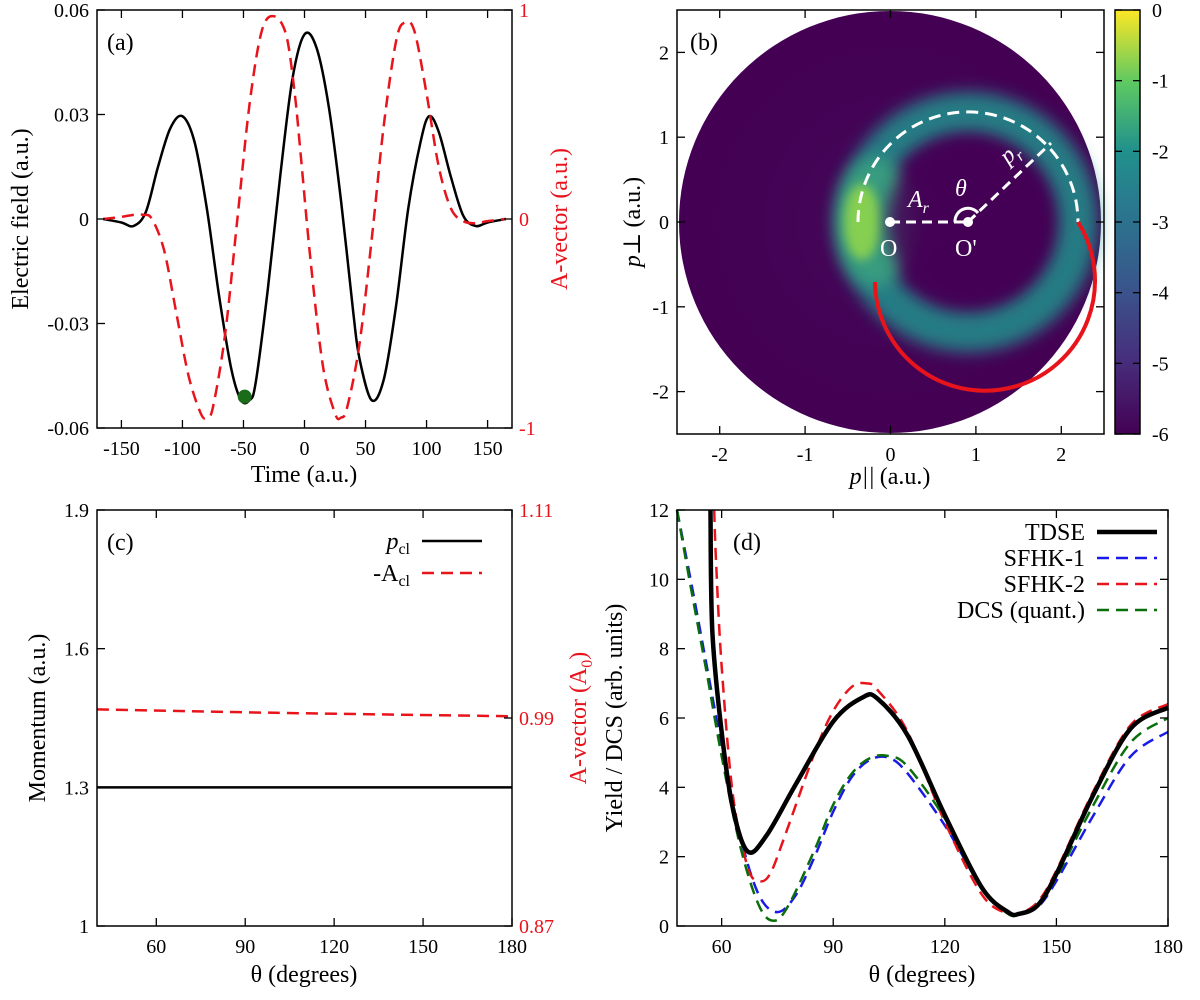 This screenshot has width=1200, height=1000. I want to click on panel-a-xtick-label: 100, so click(427, 449).